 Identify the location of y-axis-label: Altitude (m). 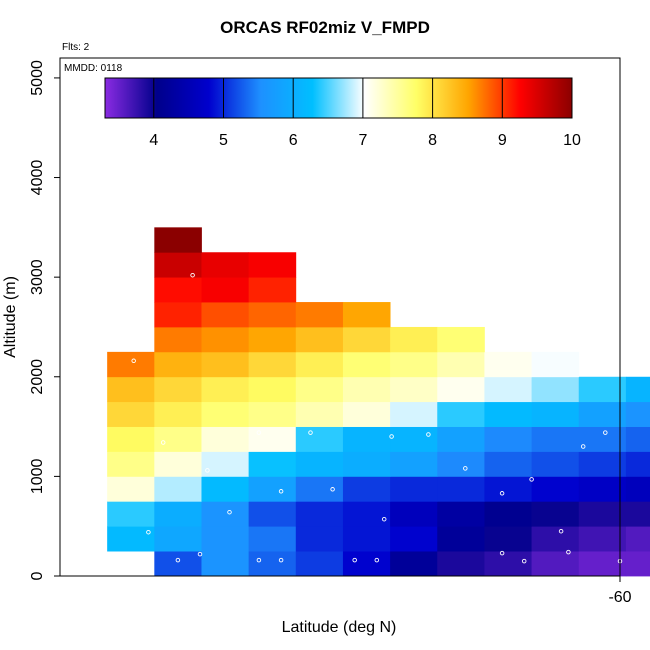
(10, 317).